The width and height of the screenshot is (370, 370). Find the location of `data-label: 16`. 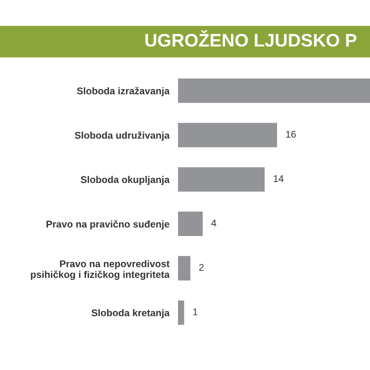

data-label: 16 is located at coordinates (291, 134).